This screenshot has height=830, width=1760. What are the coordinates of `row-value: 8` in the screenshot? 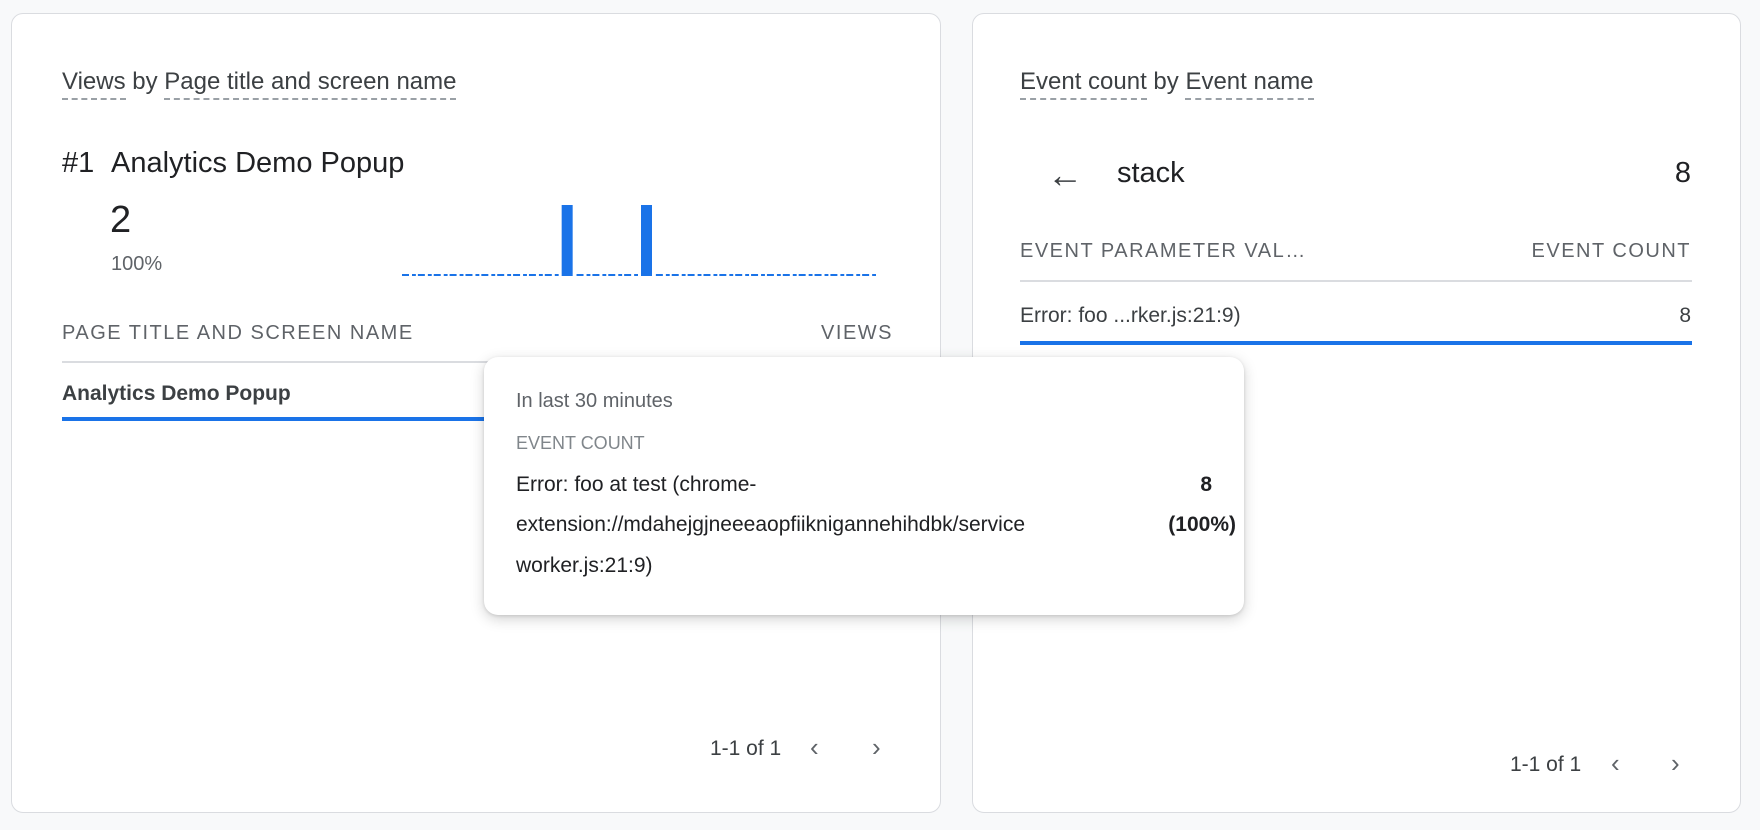 It's located at (1685, 315).